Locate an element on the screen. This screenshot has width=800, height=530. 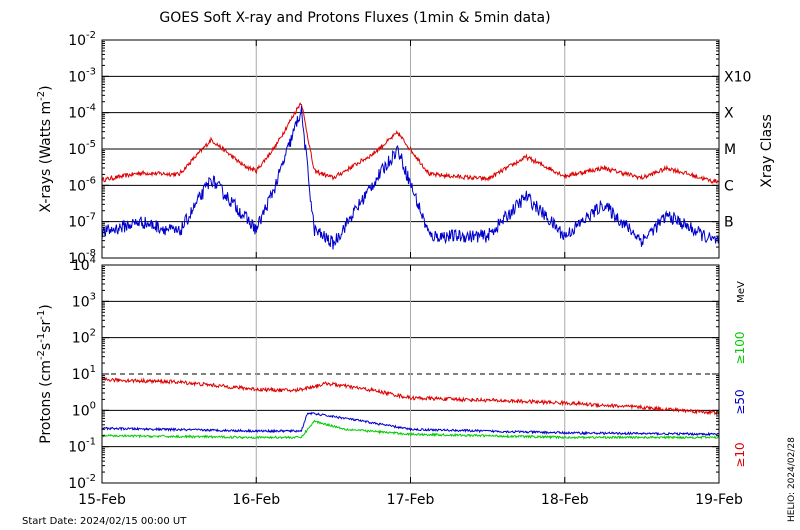
proton-legend: ≥100 ≥50 ≥10 is located at coordinates (740, 400).